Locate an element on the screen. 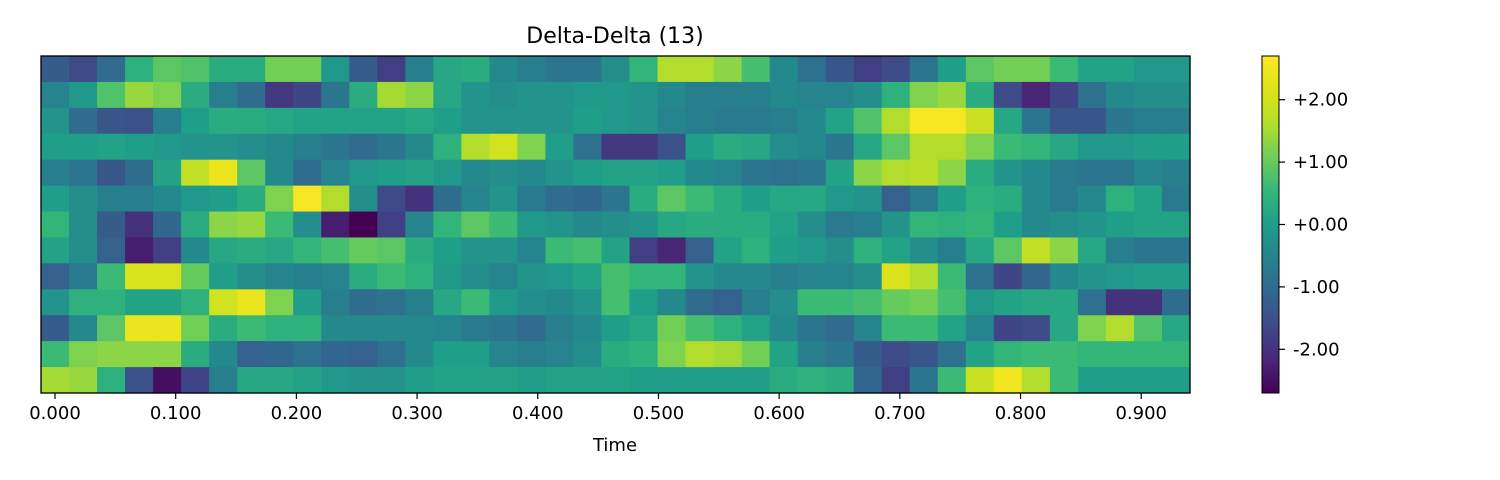 The image size is (1500, 480). colorbar is located at coordinates (1270, 224).